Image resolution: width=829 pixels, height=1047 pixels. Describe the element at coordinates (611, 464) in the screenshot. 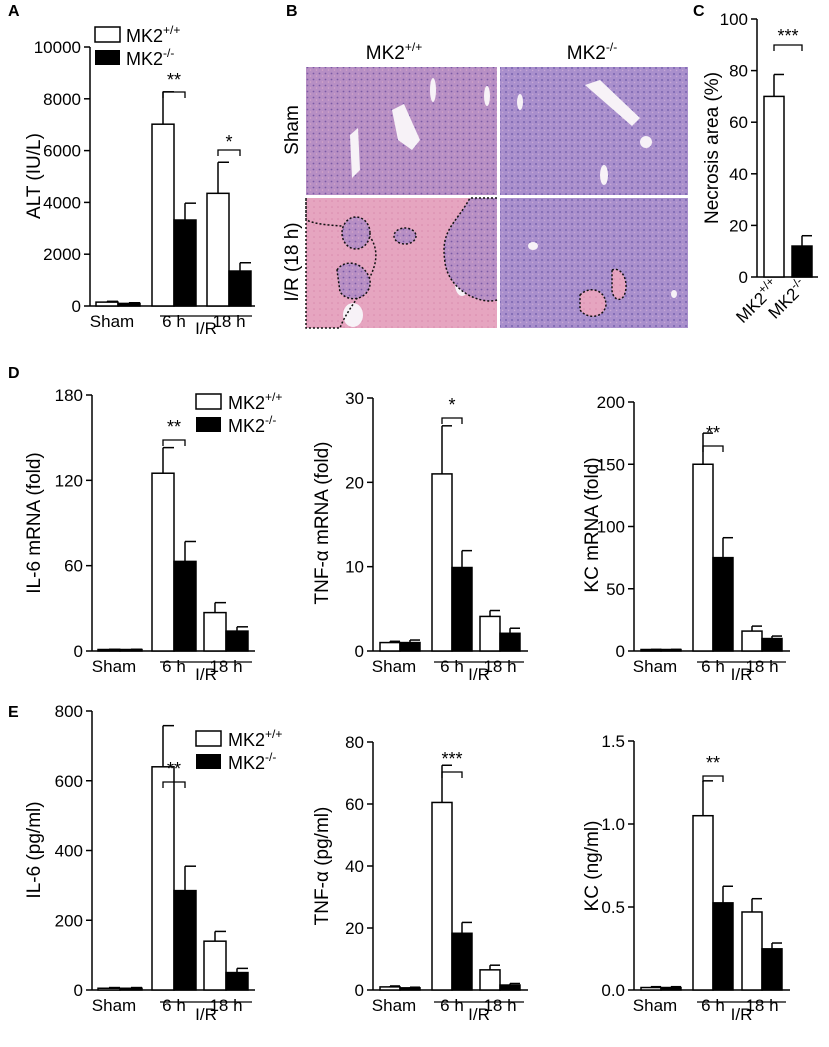

I see `y-tick-label: 150` at that location.